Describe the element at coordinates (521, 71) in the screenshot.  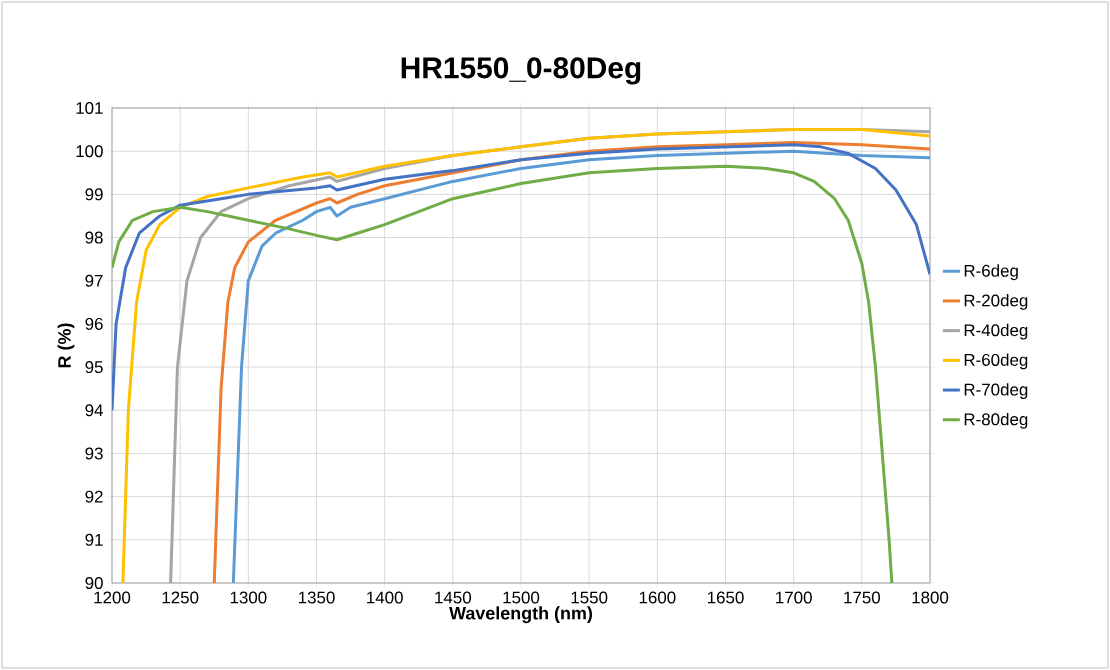
I see `chart-title: HR1550_0-80Deg` at that location.